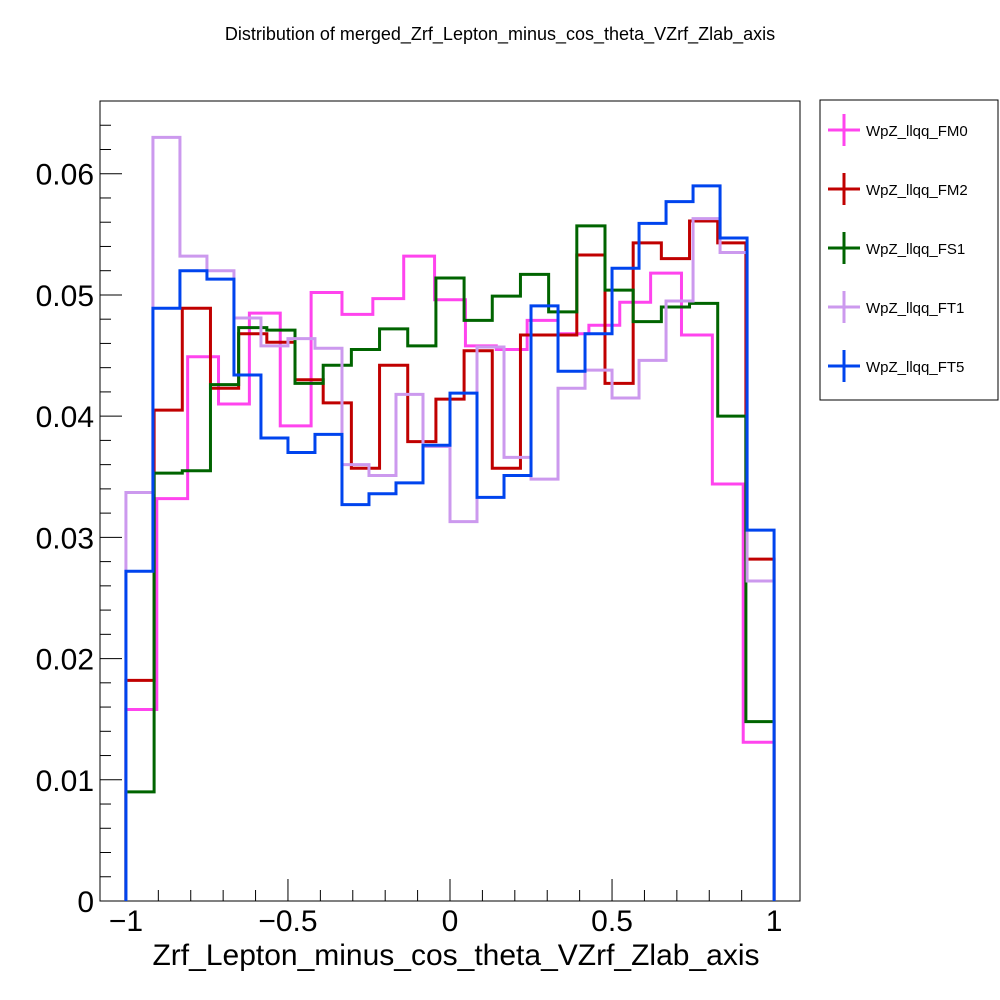 The image size is (1000, 1000). Describe the element at coordinates (915, 308) in the screenshot. I see `legend-label: WpZ_llqq_FT1` at that location.